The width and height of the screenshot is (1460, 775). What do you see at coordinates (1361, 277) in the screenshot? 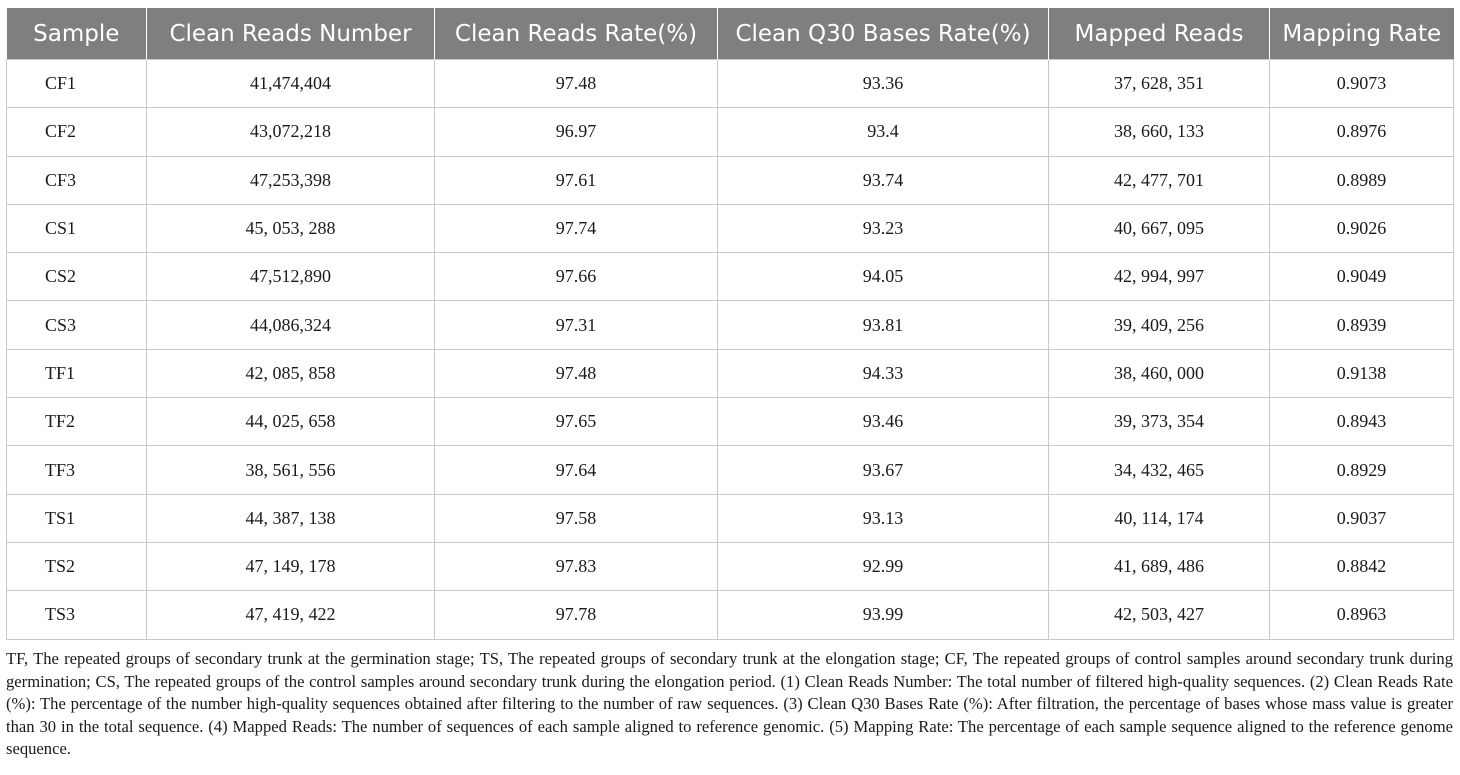
I see `cell-mapping-rate: 0.9049` at bounding box center [1361, 277].